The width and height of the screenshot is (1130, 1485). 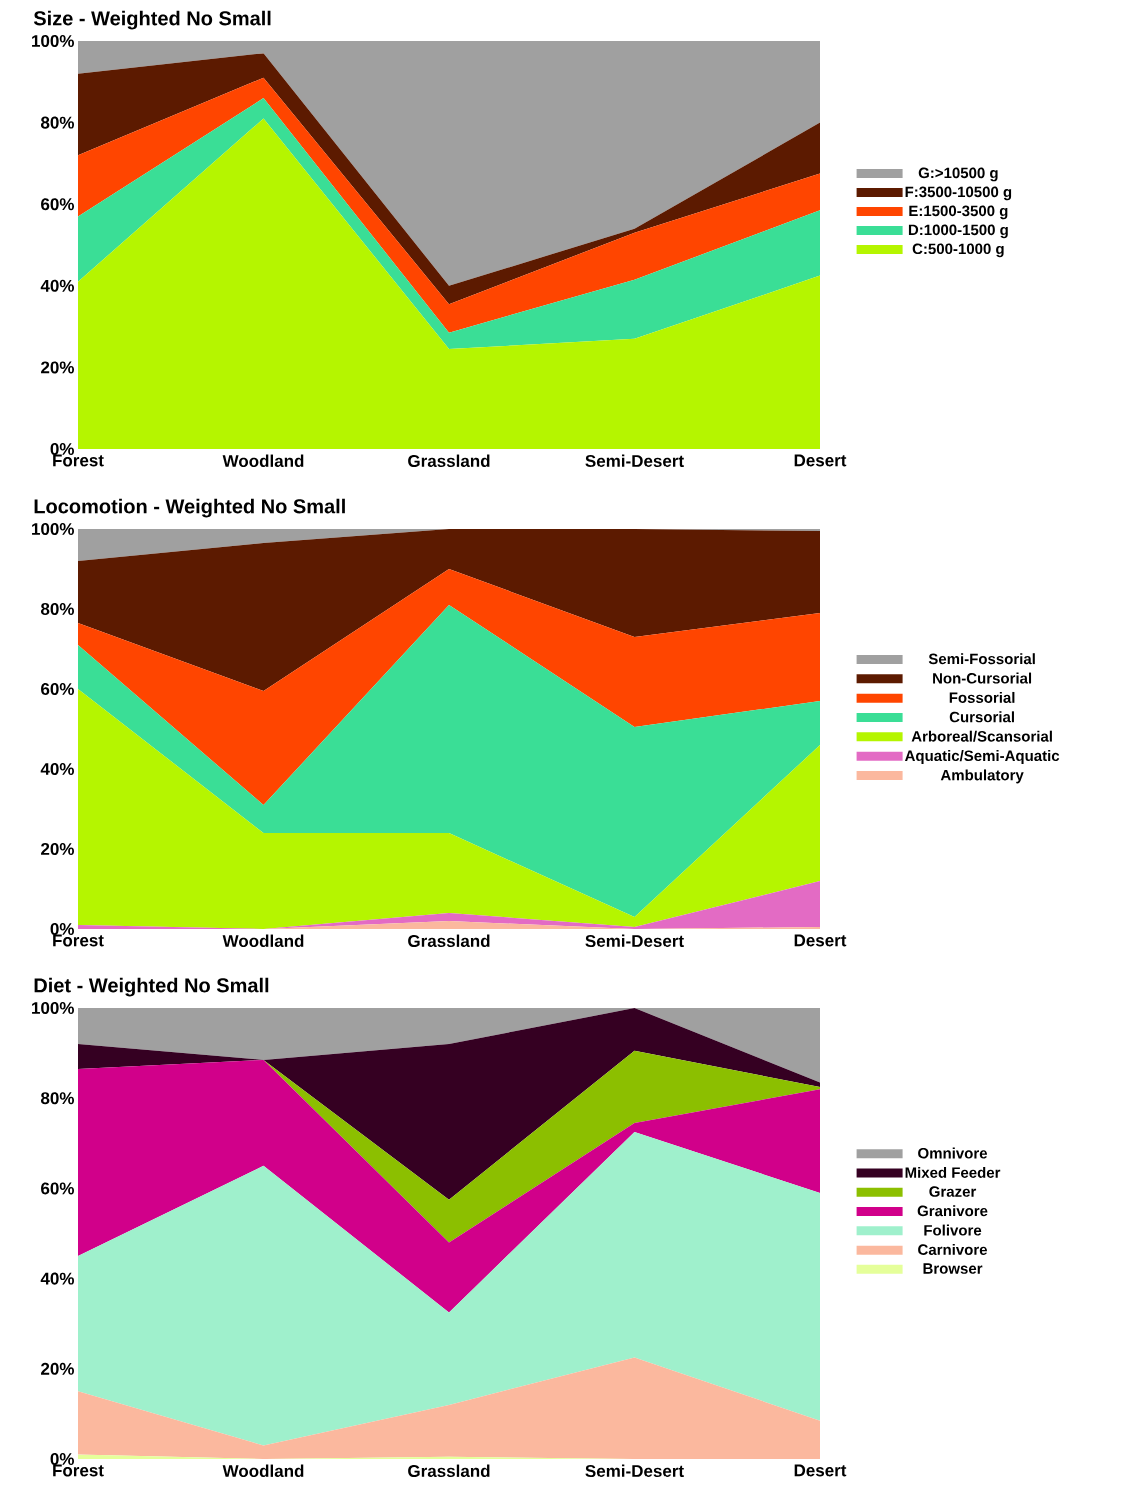 What do you see at coordinates (958, 231) in the screenshot?
I see `legend-label: D:1000-1500 g` at bounding box center [958, 231].